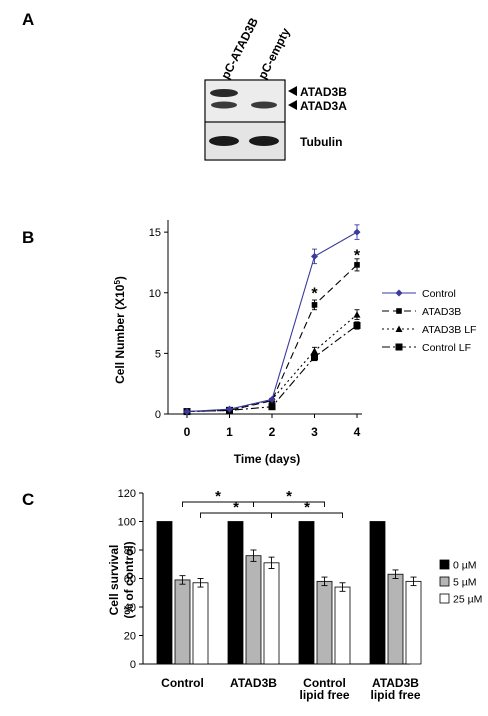 Image resolution: width=488 pixels, height=716 pixels. Describe the element at coordinates (28, 19) in the screenshot. I see `panel-a-label: A` at that location.